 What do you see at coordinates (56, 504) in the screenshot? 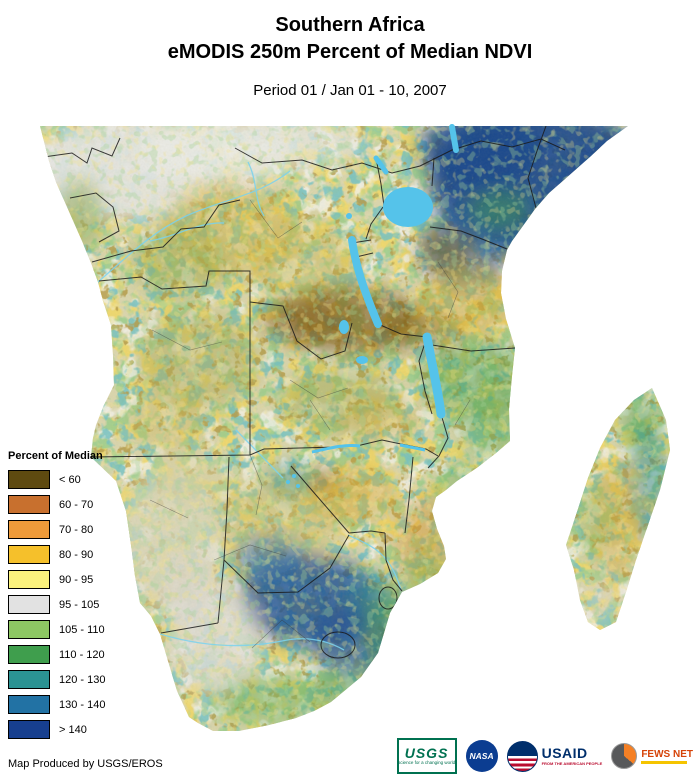
I see `legend-item: 60 - 70` at bounding box center [56, 504].